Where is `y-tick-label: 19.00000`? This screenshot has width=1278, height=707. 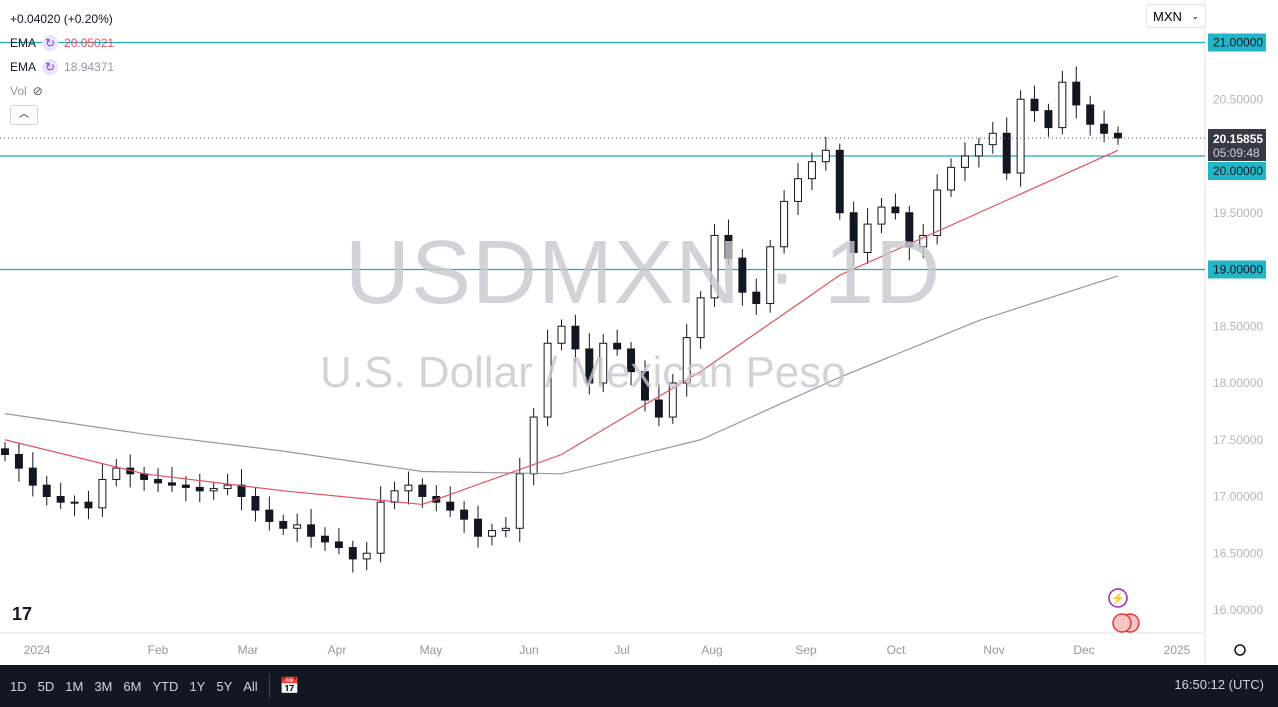
y-tick-label: 19.00000 is located at coordinates (1238, 270).